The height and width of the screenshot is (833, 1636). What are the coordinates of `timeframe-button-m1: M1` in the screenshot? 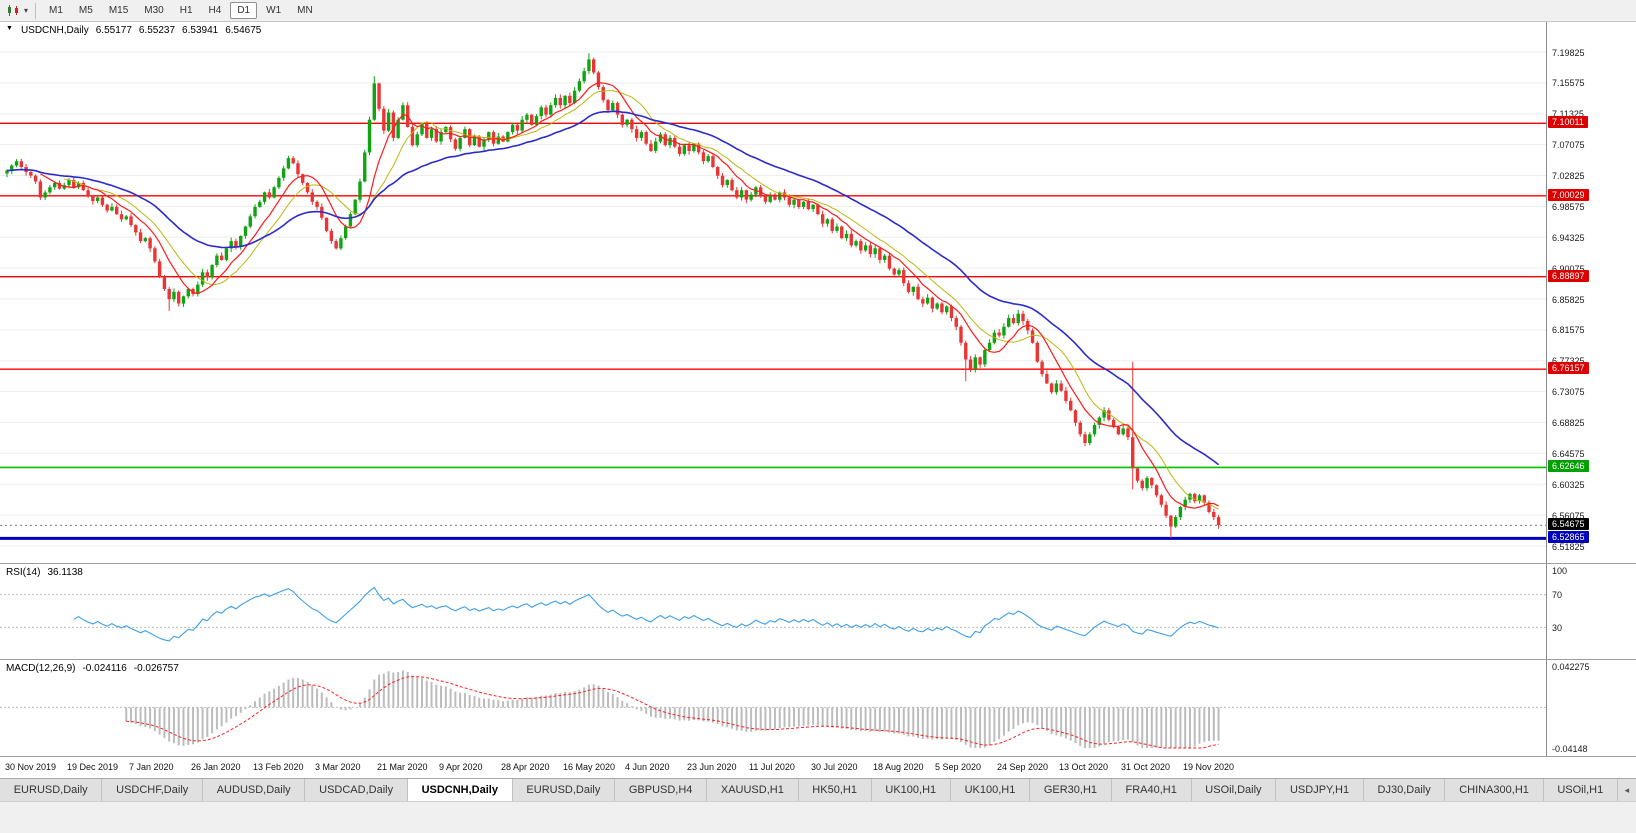 It's located at (56, 10).